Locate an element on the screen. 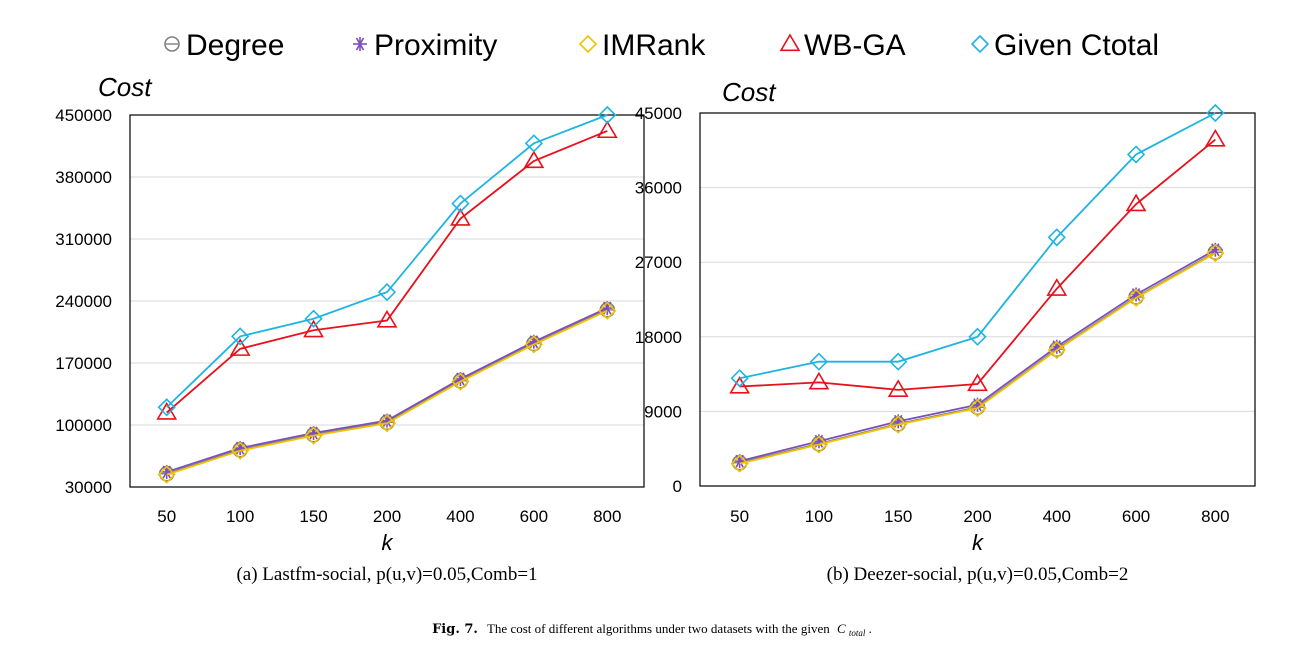 This screenshot has width=1304, height=645. figure-caption-label: Fig. 7. is located at coordinates (455, 629).